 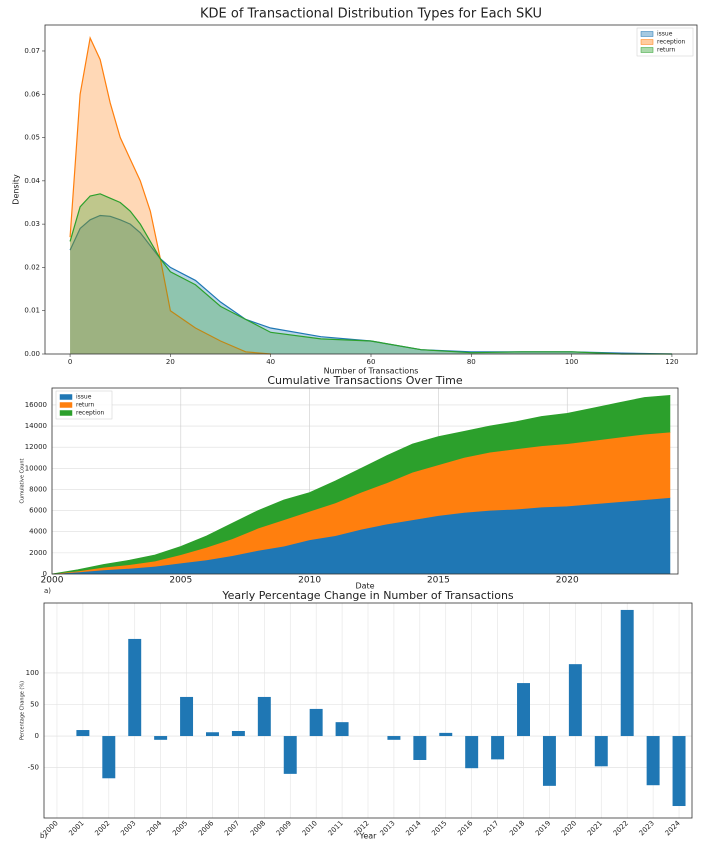 I want to click on x-tick-label: 20, so click(x=170, y=362).